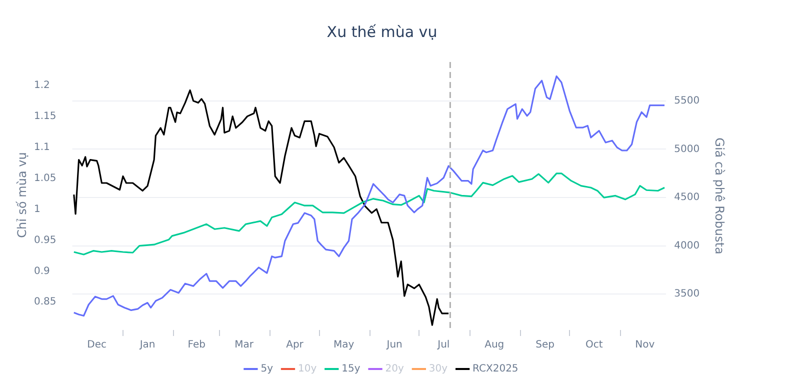  I want to click on y-tick-label: 1.05, so click(45, 178).